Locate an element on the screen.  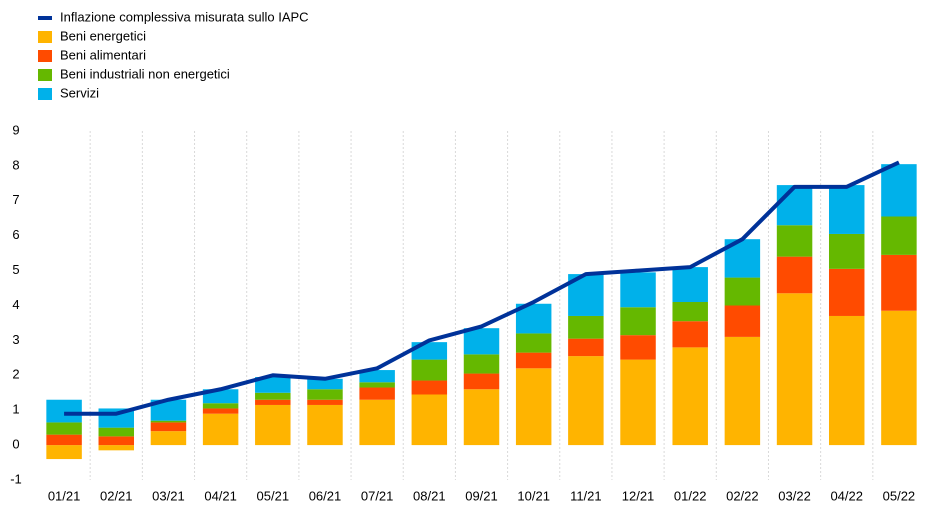
x-tick-label: 06/21 is located at coordinates (325, 495).